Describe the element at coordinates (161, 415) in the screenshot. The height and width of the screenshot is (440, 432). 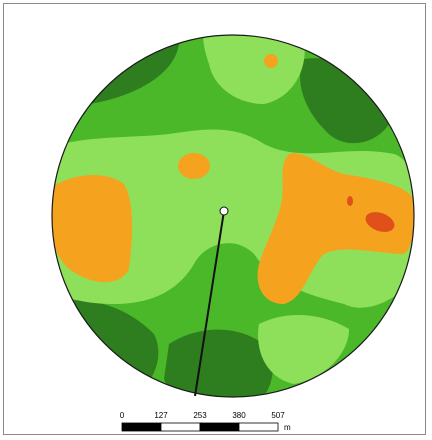
I see `scale-tick-1: 127` at that location.